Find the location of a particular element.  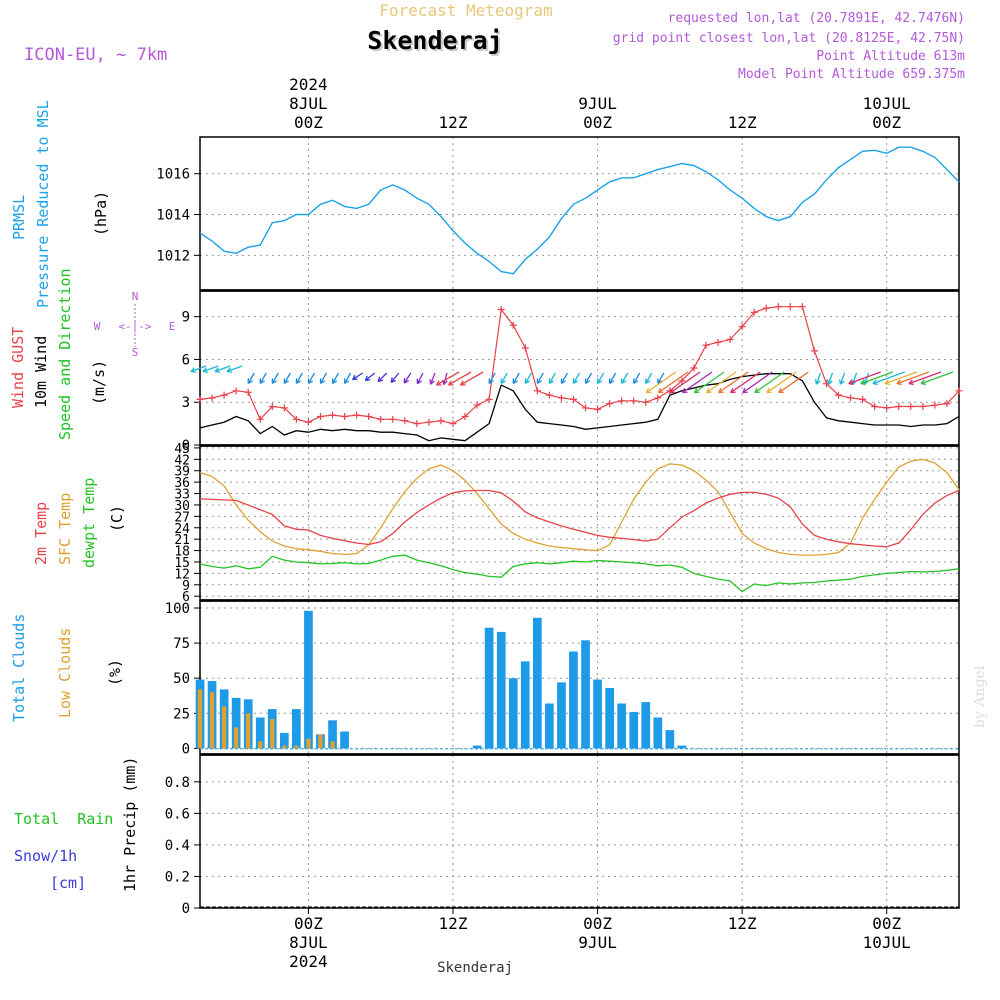

time-label-bottom: 12Z is located at coordinates (453, 923).